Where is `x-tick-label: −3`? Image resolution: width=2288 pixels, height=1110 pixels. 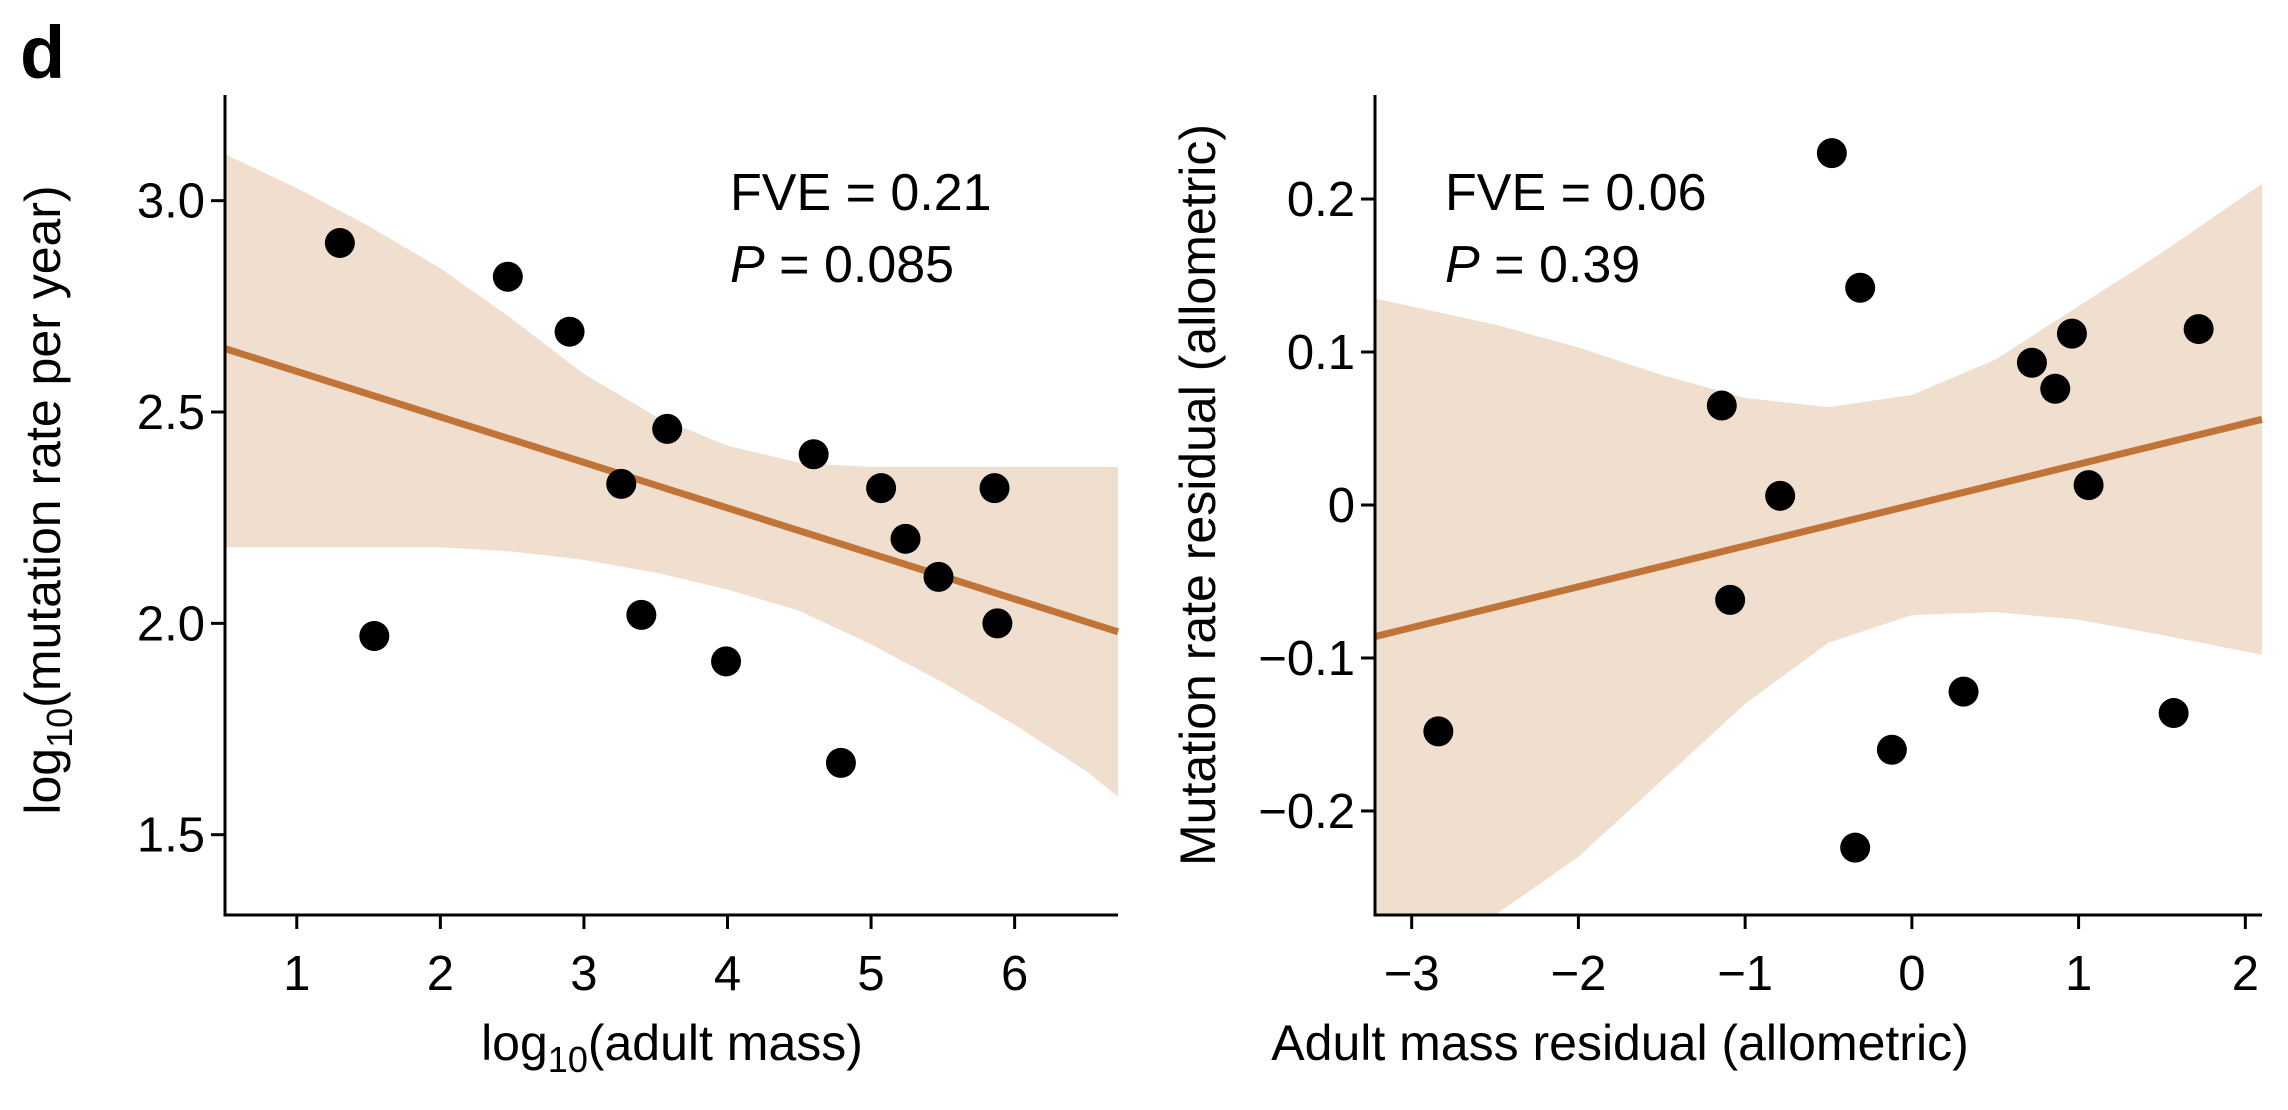 x-tick-label: −3 is located at coordinates (1412, 974).